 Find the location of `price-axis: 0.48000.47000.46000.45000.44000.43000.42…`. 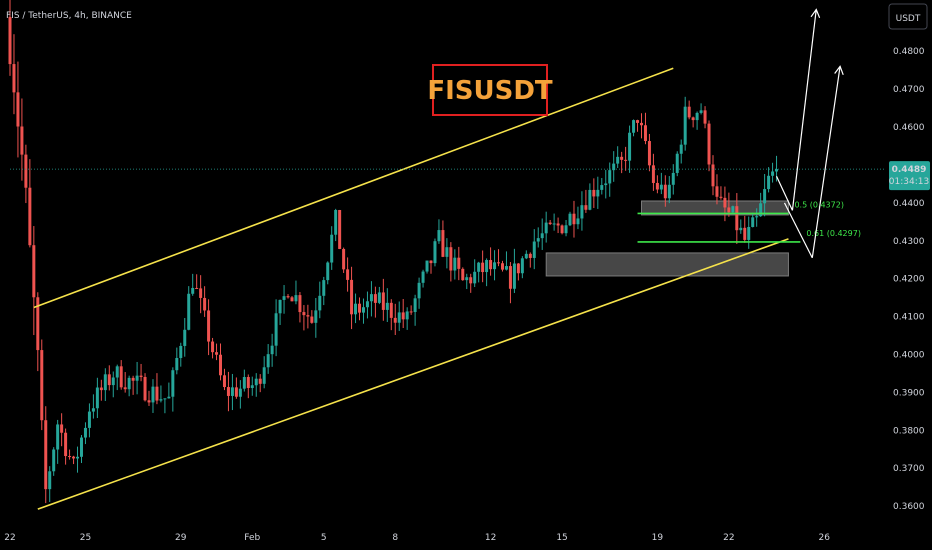

price-axis: 0.48000.47000.46000.45000.44000.43000.42… is located at coordinates (909, 279).